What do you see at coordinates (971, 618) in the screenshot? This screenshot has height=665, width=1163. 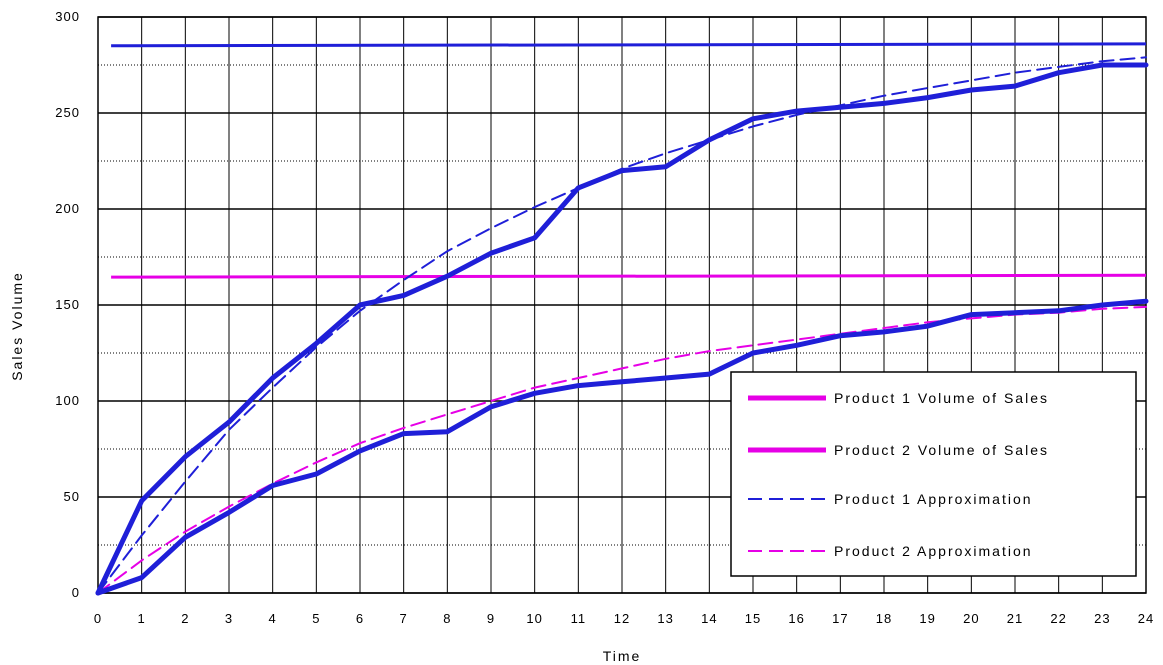 I see `x-tick-label: 20` at bounding box center [971, 618].